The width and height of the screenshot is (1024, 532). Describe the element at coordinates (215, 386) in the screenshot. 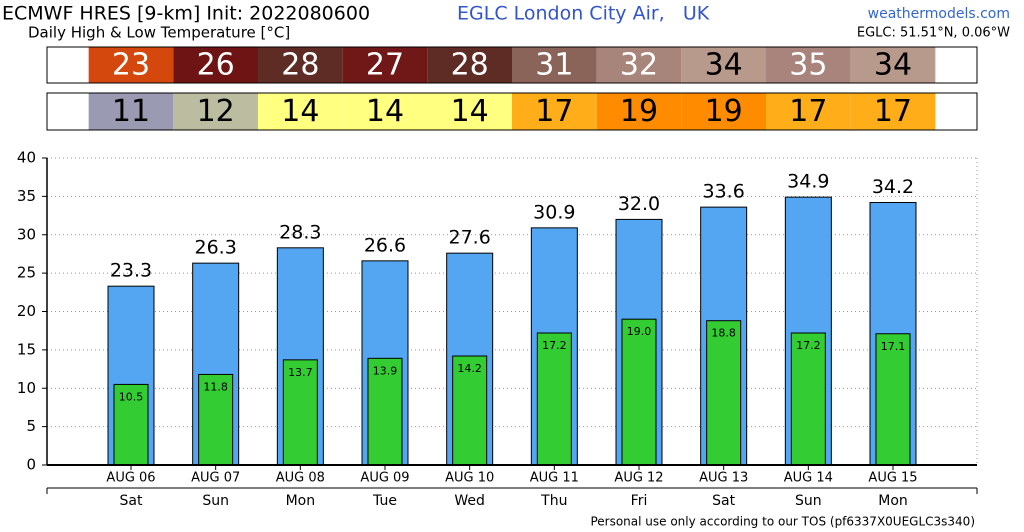

I see `value-label: 11.8` at that location.